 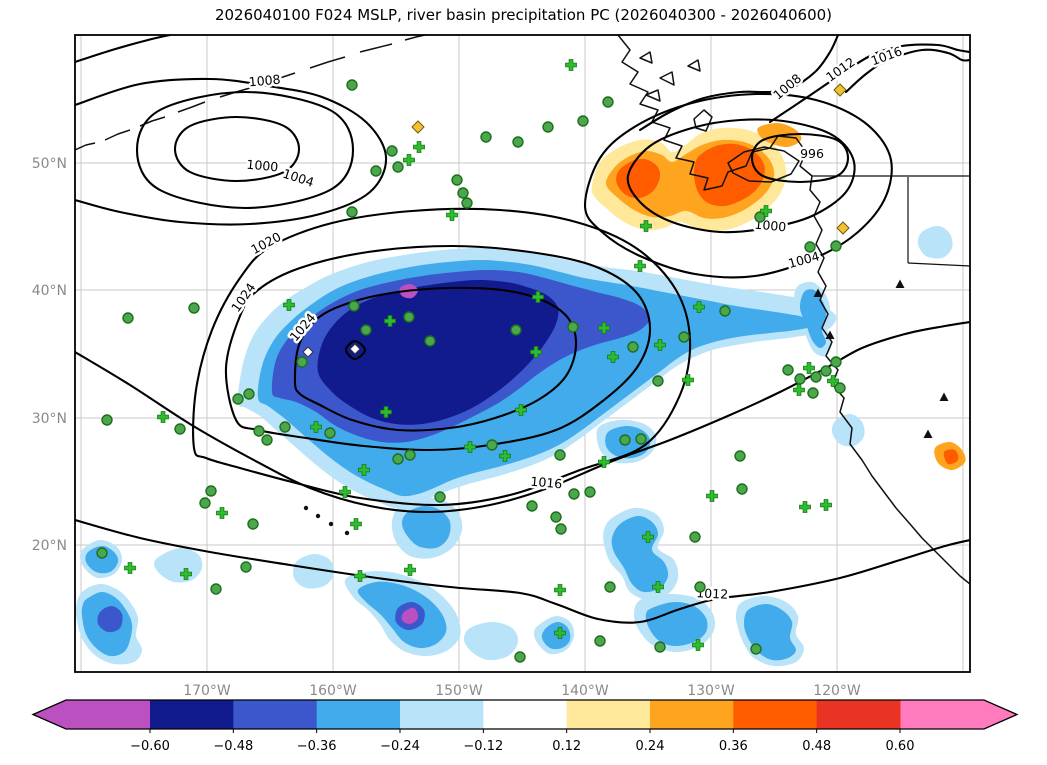 I want to click on lon-tick-label: 140°W, so click(x=585, y=691).